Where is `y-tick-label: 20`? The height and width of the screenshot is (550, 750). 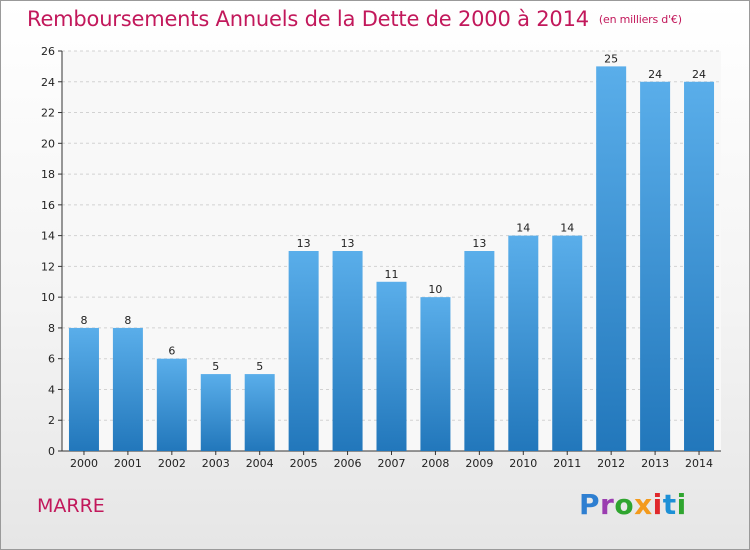
y-tick-label: 20 is located at coordinates (48, 143).